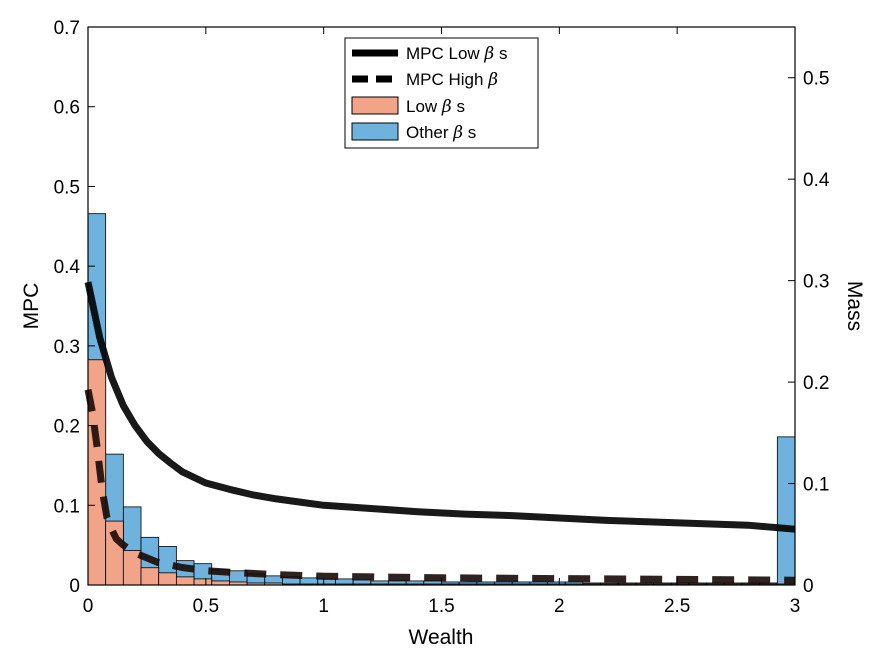 The image size is (883, 654). I want to click on y2-tick-label: 0.2, so click(816, 383).